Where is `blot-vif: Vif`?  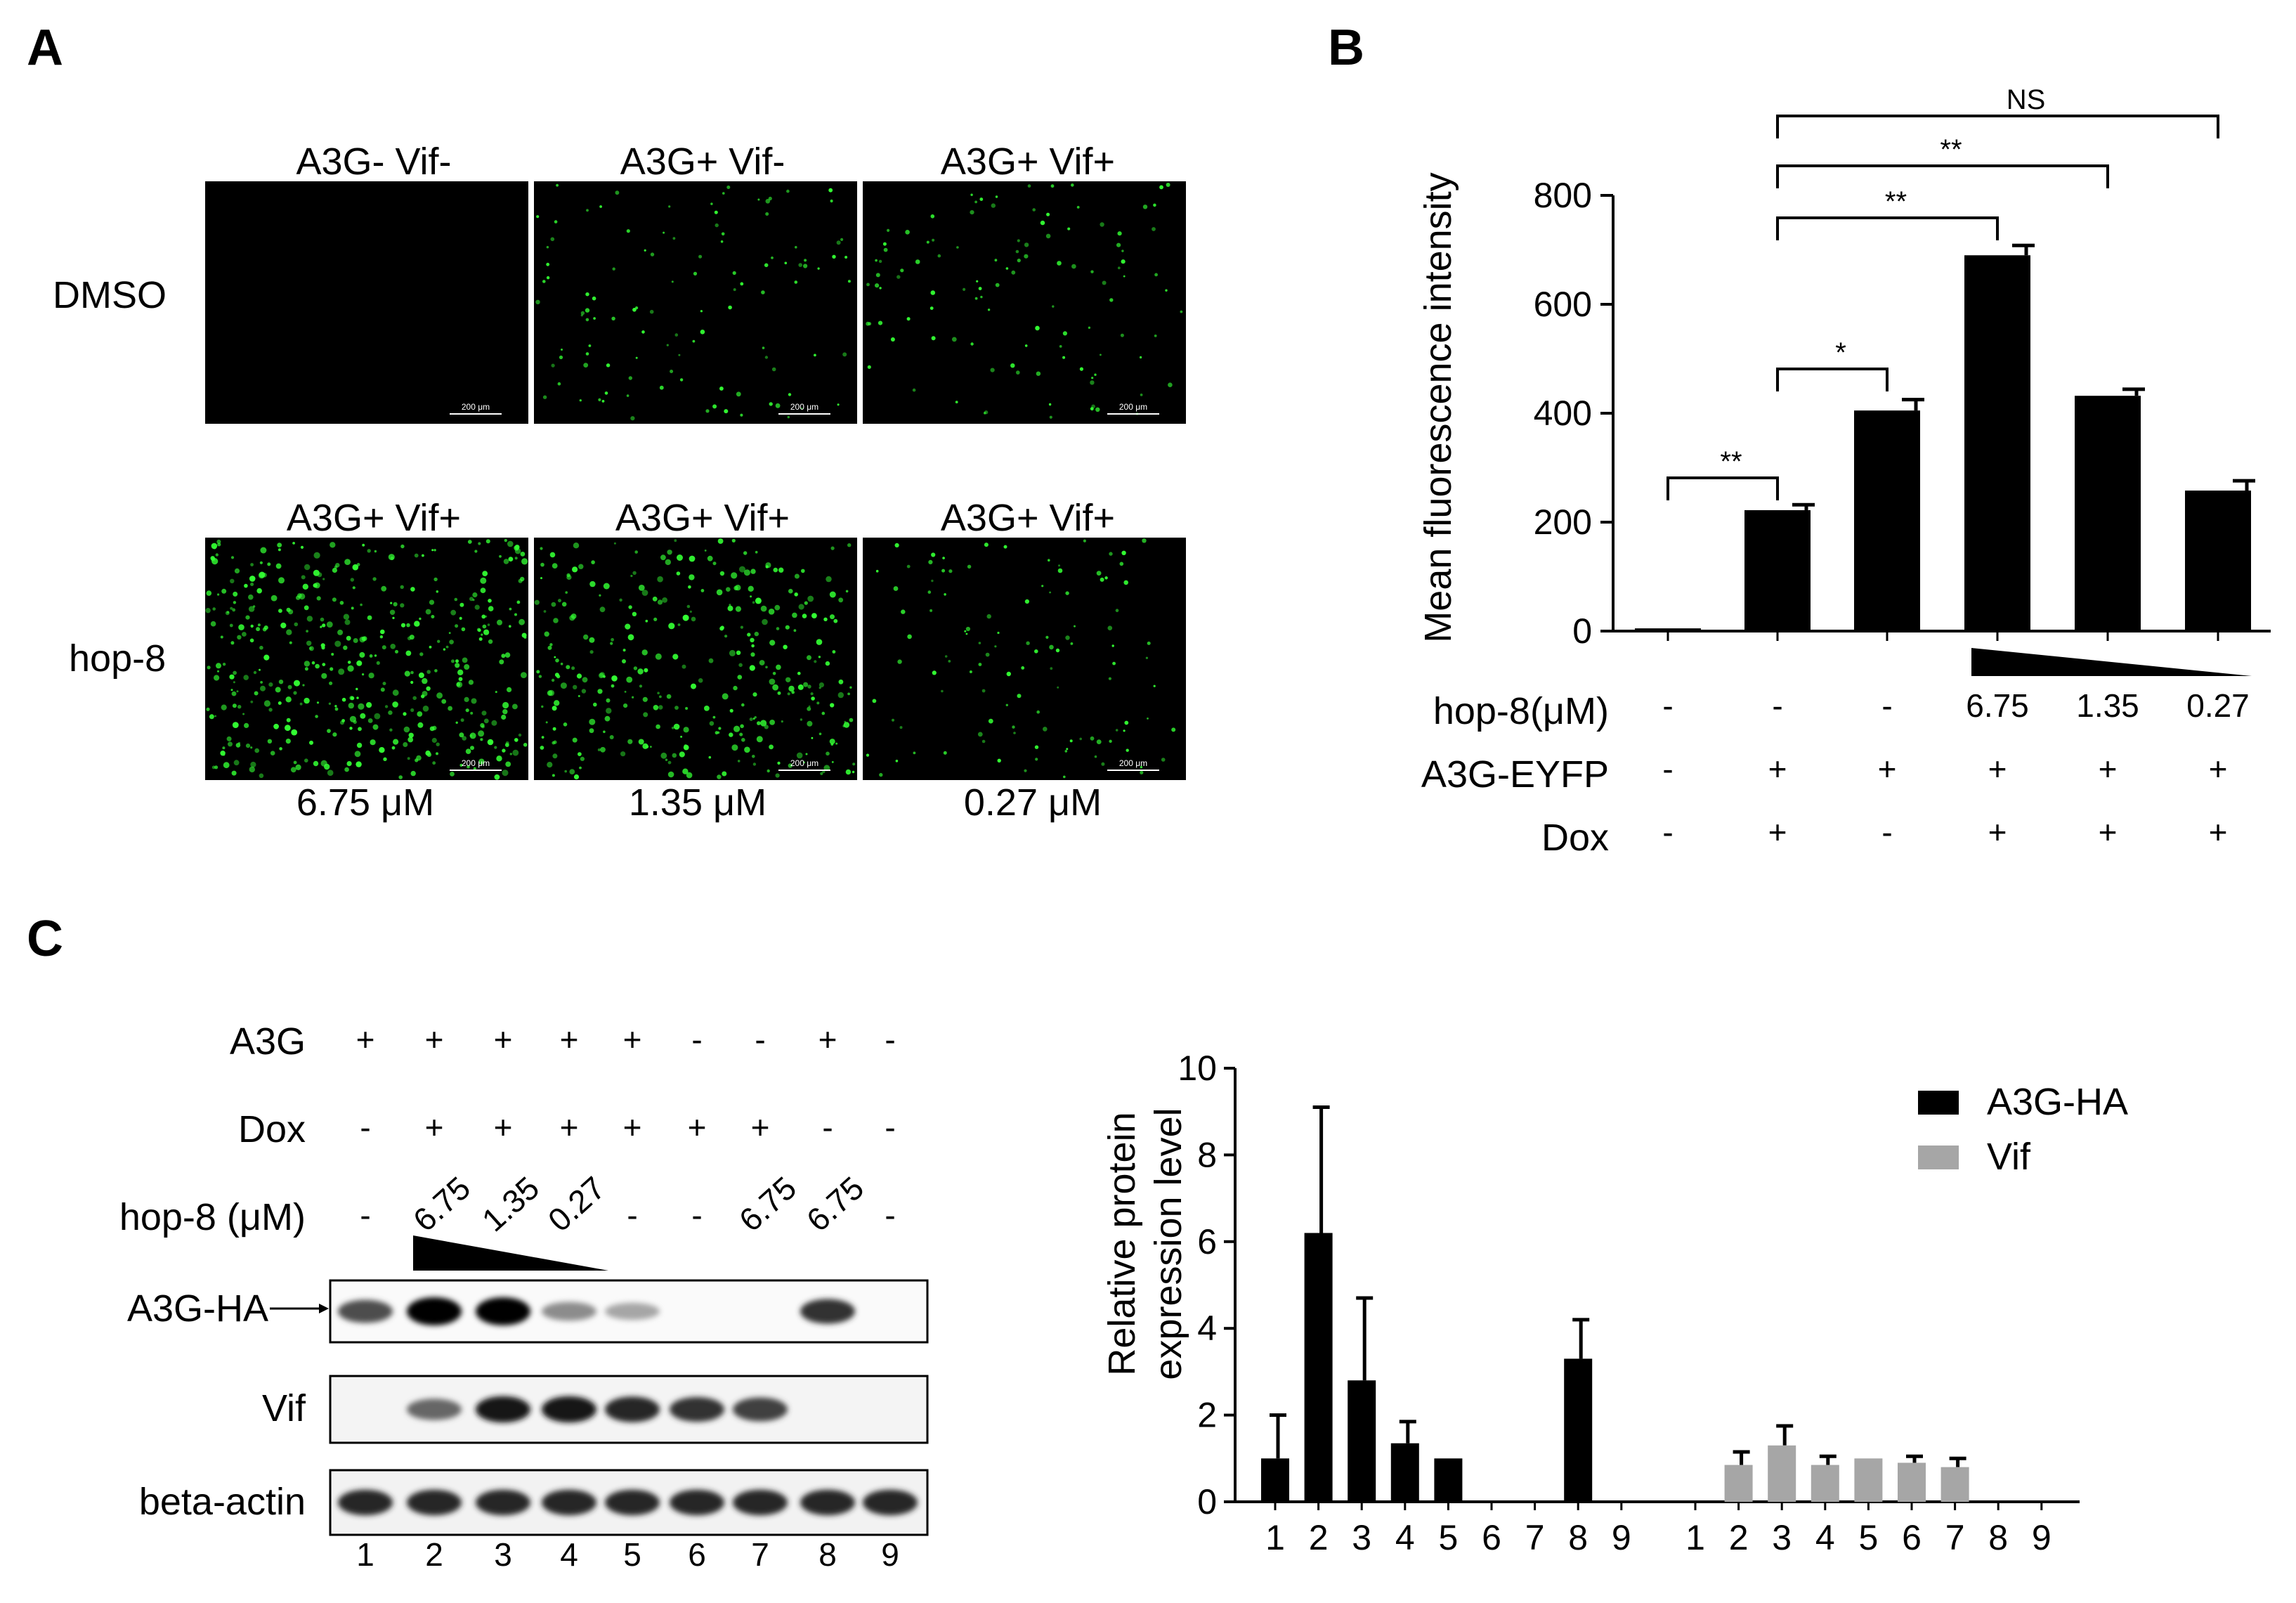
blot-vif: Vif is located at coordinates (595, 1409).